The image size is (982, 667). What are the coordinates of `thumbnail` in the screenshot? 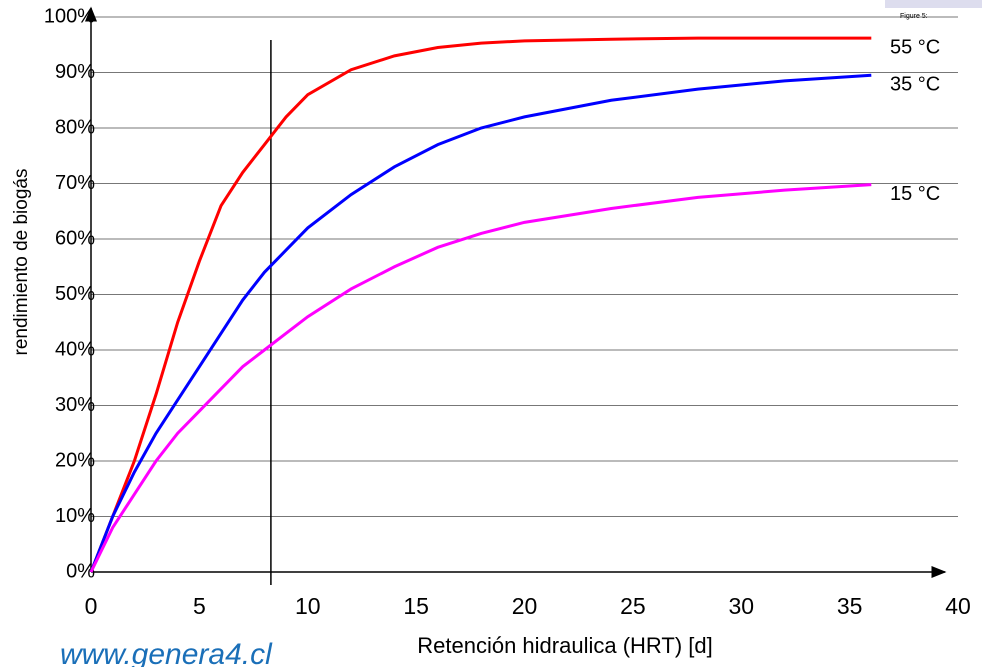 It's located at (933, 4).